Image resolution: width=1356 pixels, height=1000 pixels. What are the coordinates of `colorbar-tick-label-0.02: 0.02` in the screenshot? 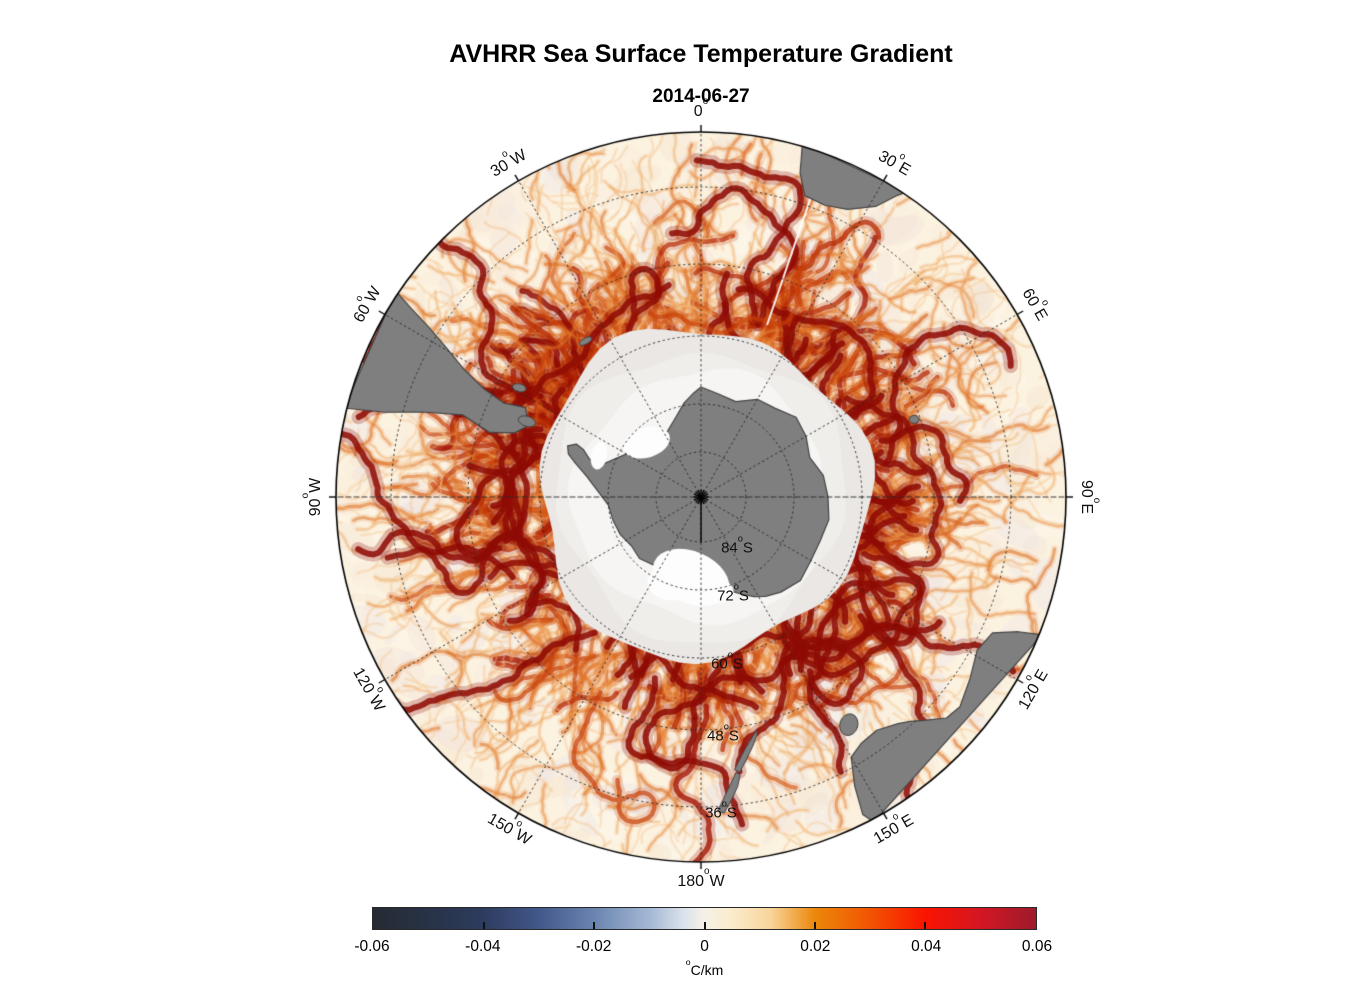 It's located at (815, 946).